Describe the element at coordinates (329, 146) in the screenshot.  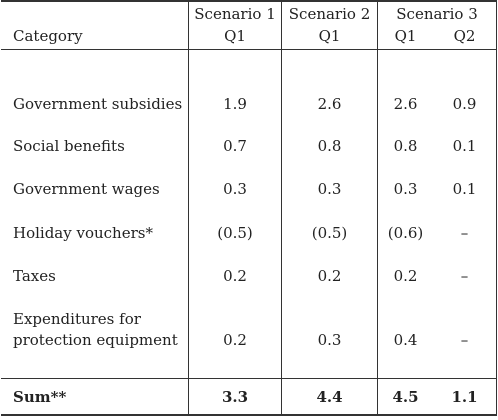
I see `cell-s2-q1: 0.8` at that location.